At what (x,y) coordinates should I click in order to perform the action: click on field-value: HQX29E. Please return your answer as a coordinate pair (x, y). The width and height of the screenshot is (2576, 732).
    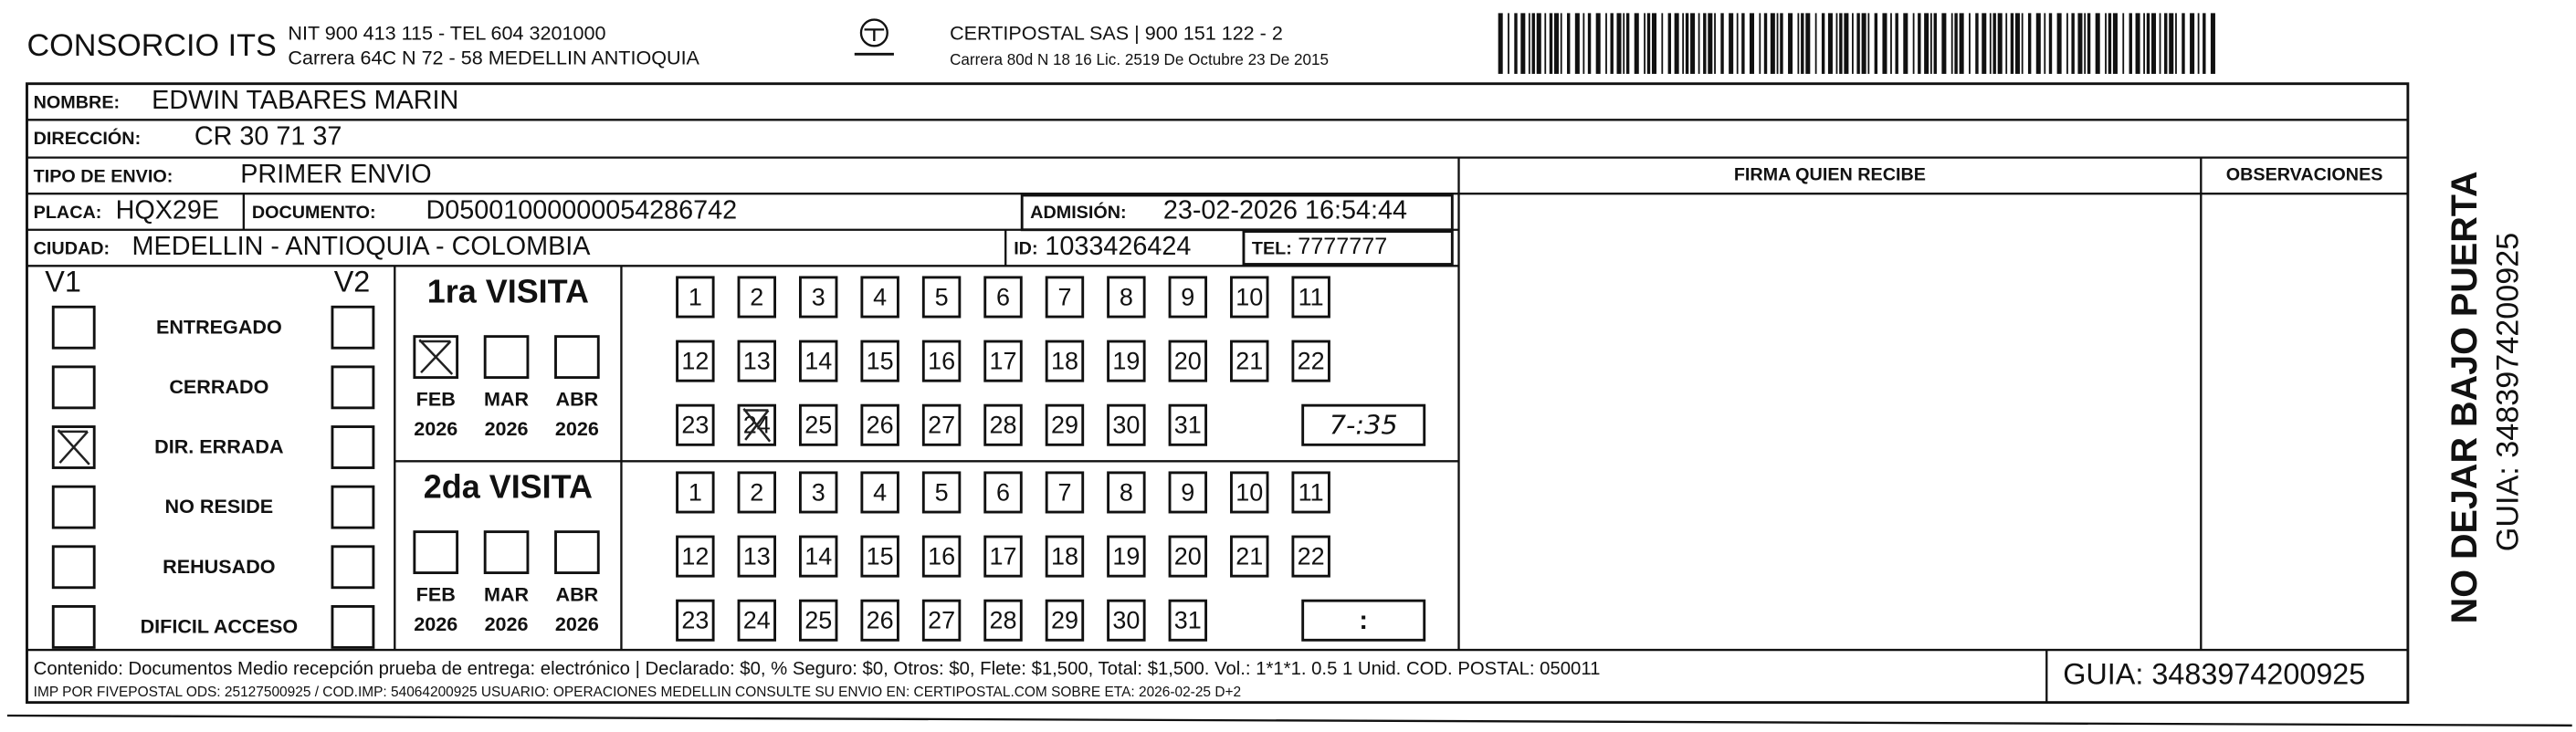
    Looking at the image, I should click on (168, 210).